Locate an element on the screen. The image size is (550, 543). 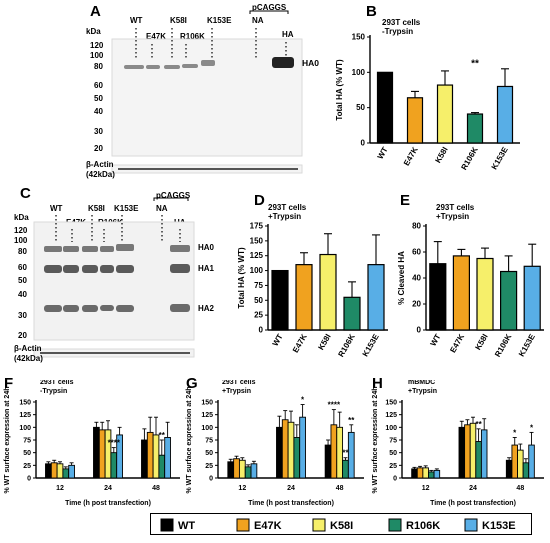
x-tick-label: E47K is located at coordinates (411, 156).